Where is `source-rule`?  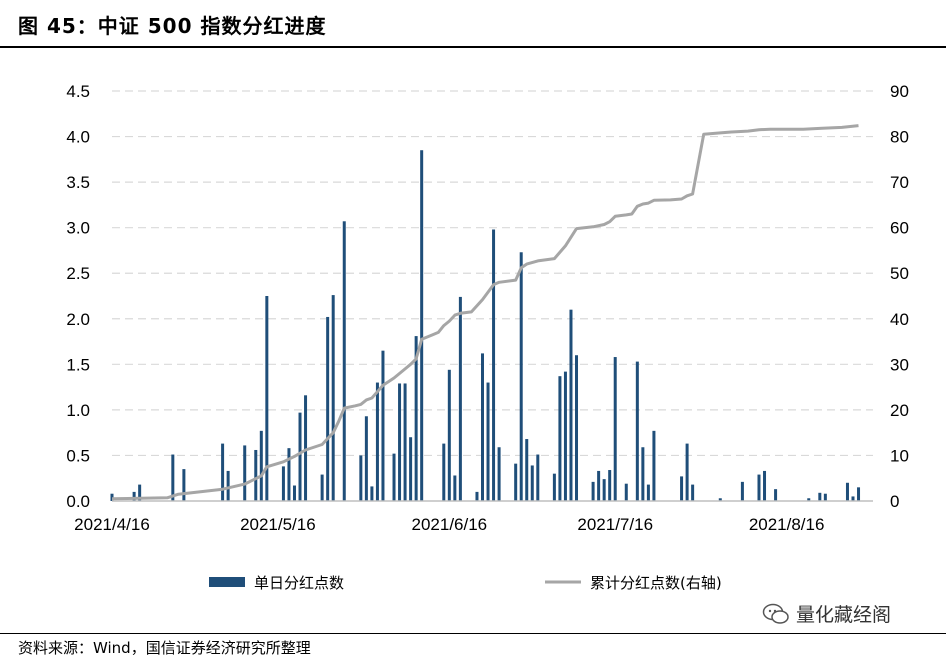 source-rule is located at coordinates (473, 633).